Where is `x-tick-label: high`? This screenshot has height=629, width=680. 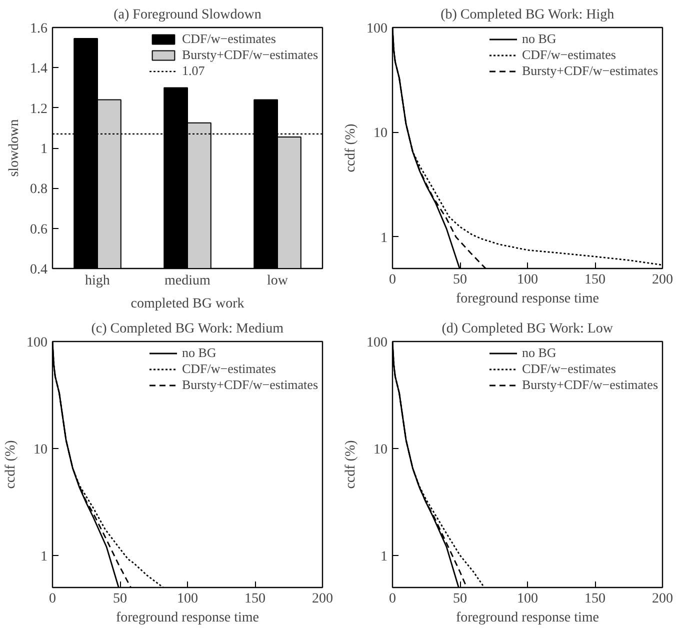 x-tick-label: high is located at coordinates (97, 281).